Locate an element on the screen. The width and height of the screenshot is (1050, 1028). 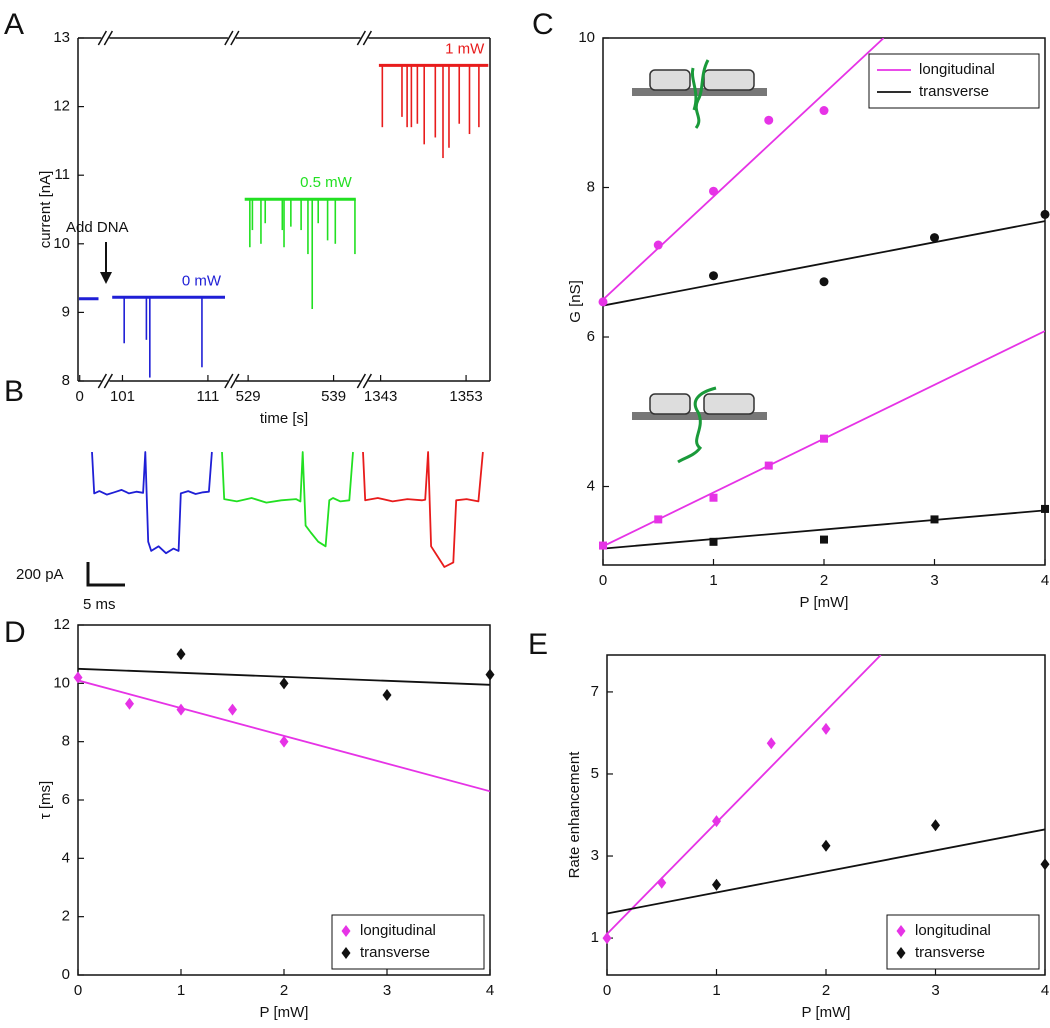
y-axis-label: τ [ms] is located at coordinates (45, 800).